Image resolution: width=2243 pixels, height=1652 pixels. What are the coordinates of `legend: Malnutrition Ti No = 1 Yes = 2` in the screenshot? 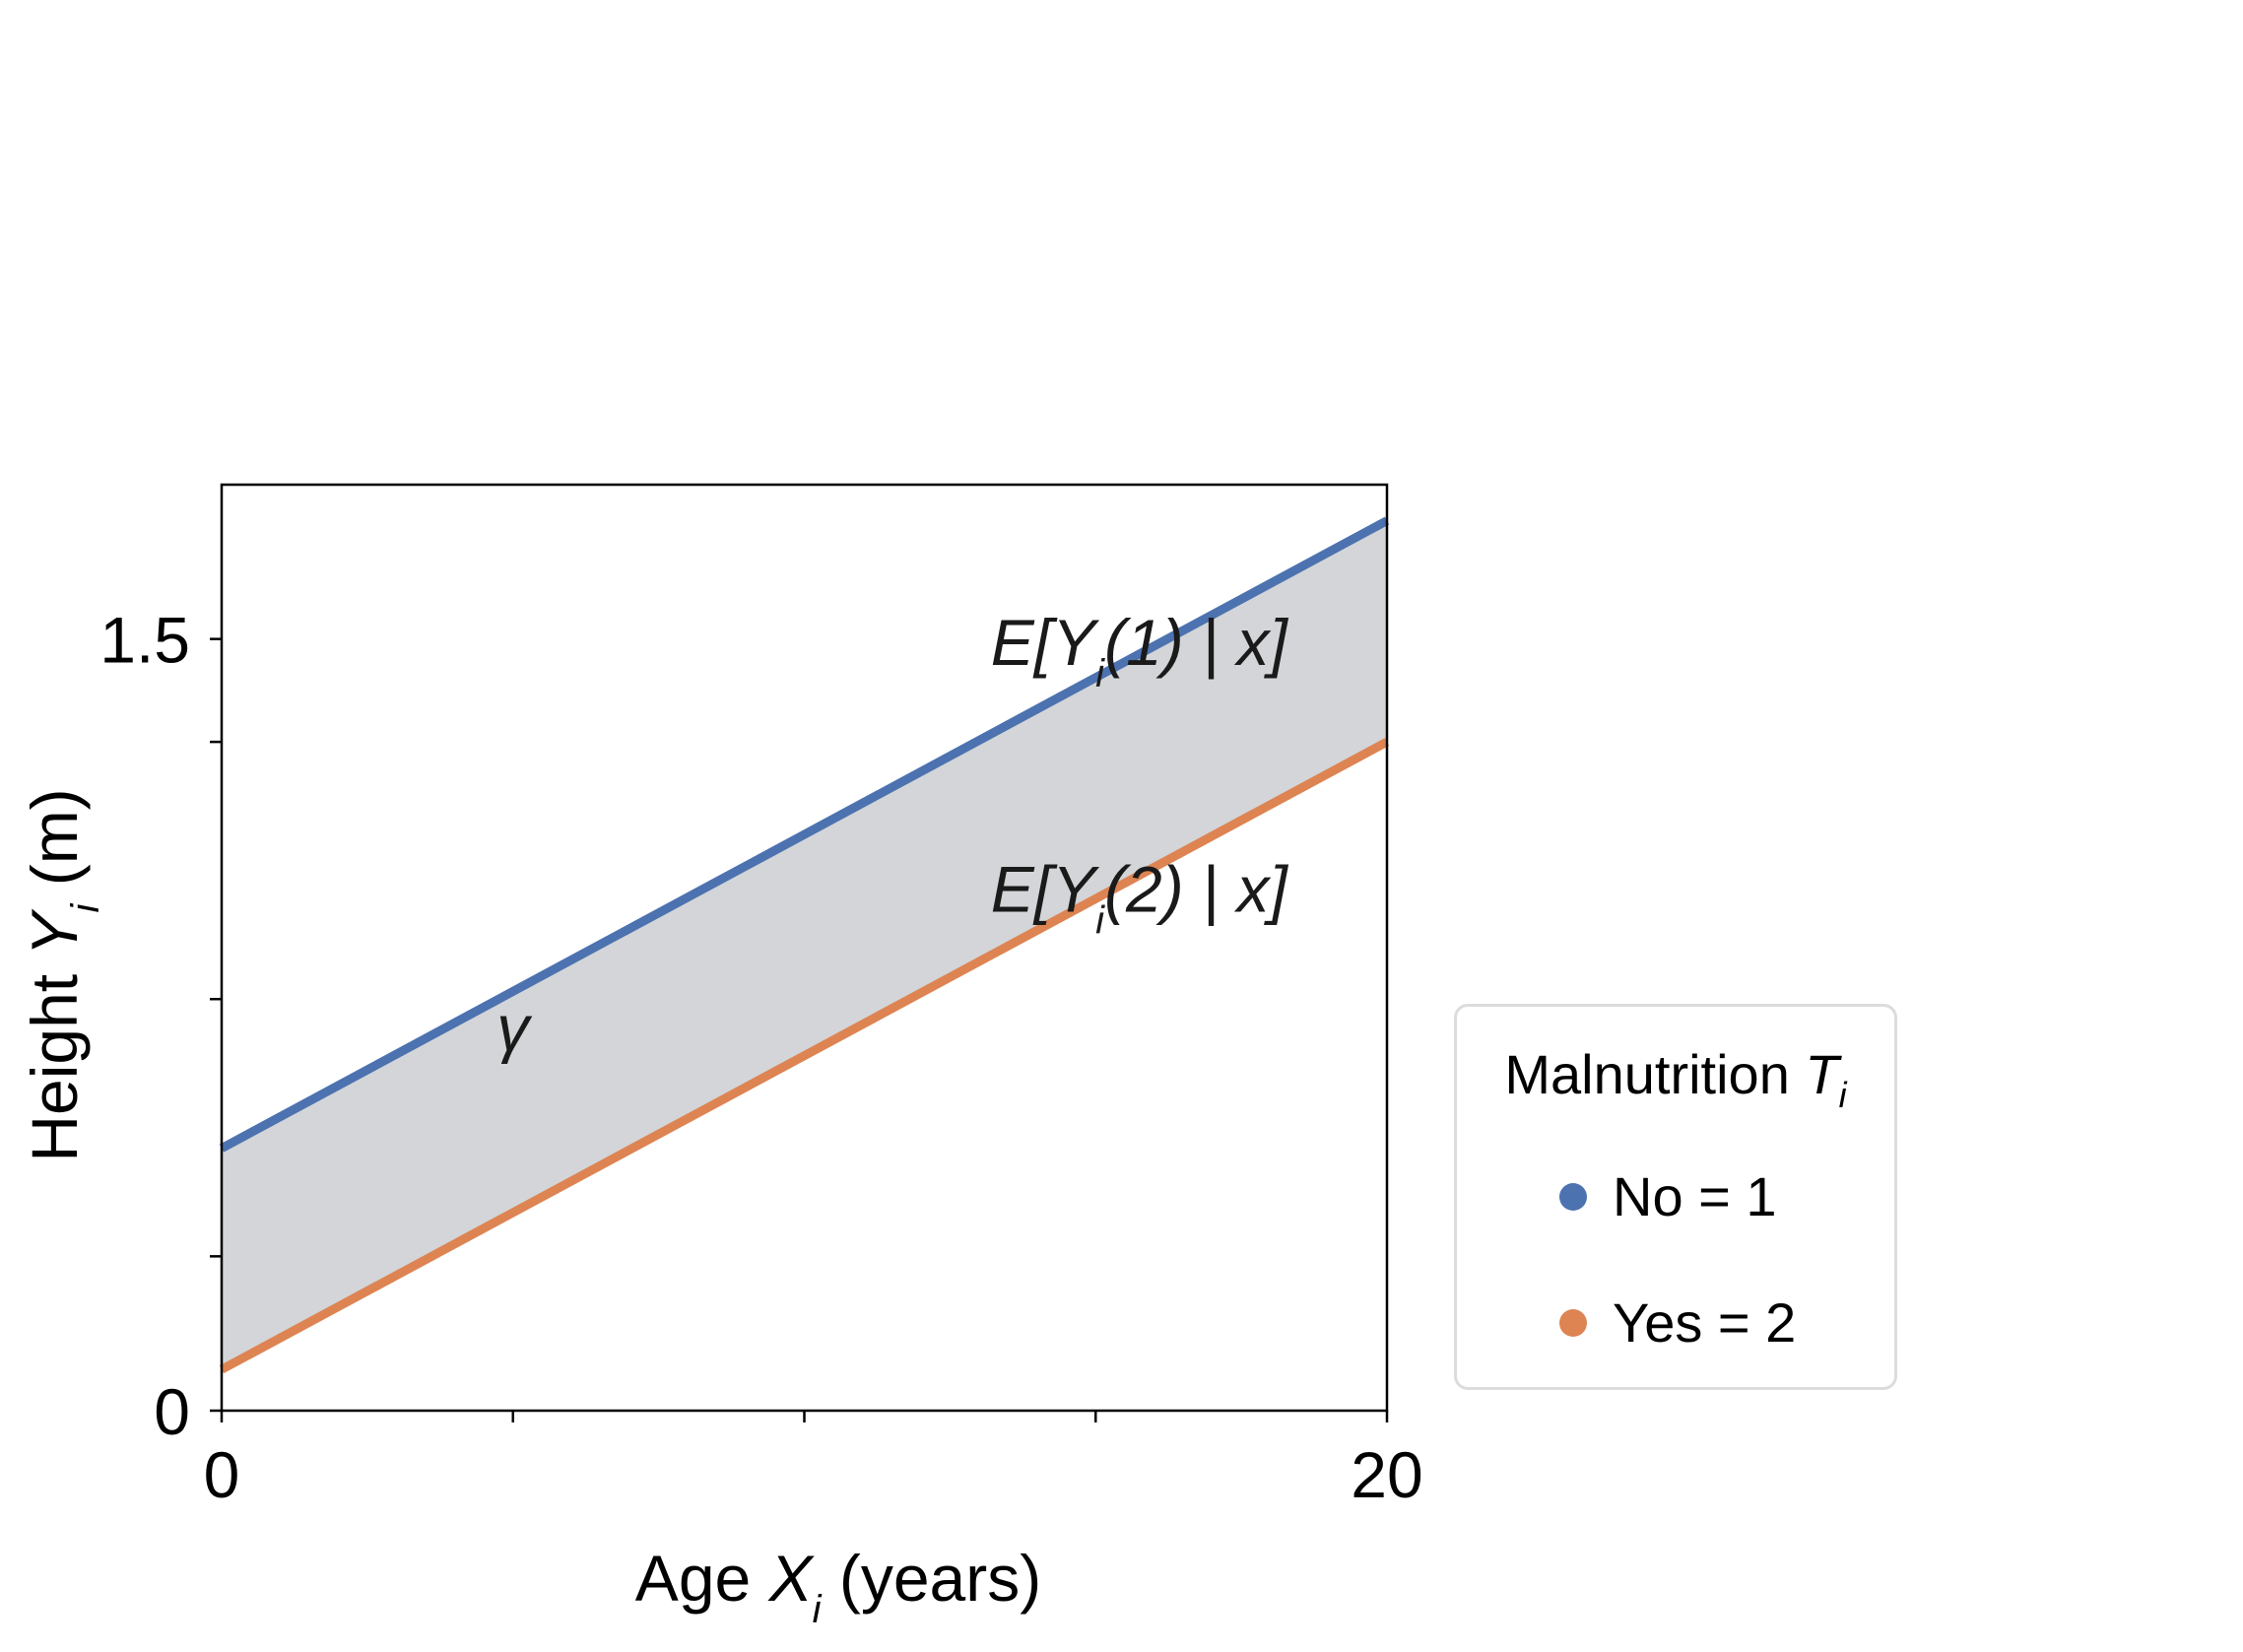 It's located at (1675, 1197).